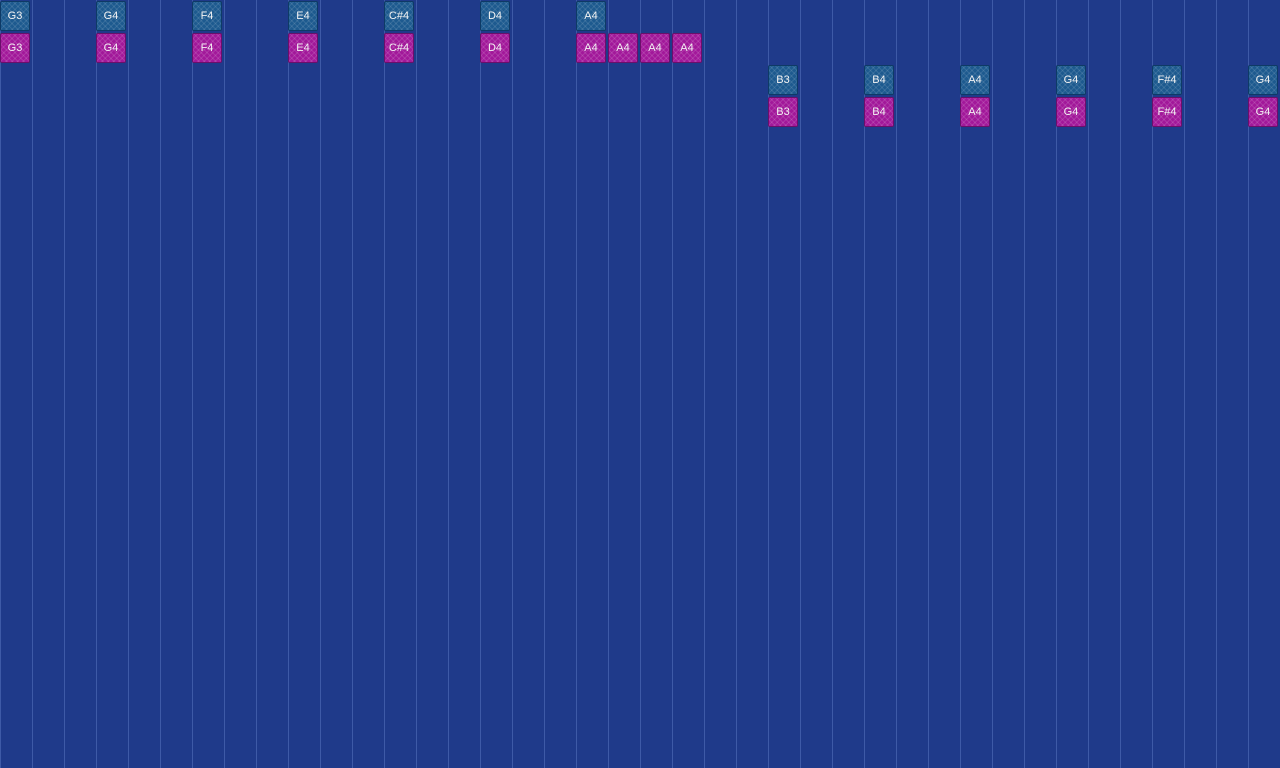 The image size is (1280, 768). I want to click on pink-note-block: E4, so click(303, 48).